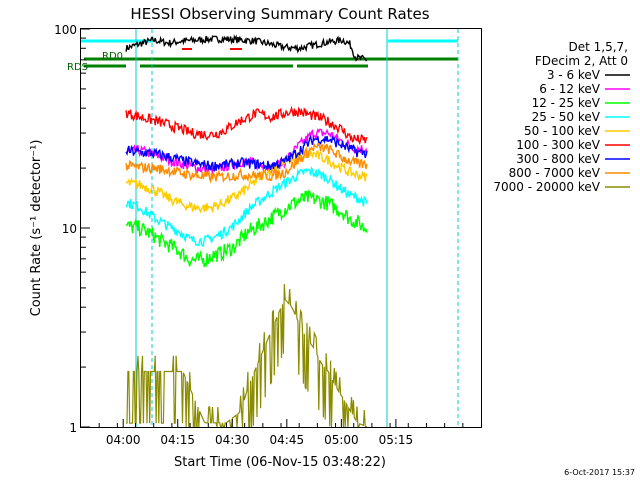  What do you see at coordinates (396, 440) in the screenshot?
I see `x-tick-label-5: 05:15` at bounding box center [396, 440].